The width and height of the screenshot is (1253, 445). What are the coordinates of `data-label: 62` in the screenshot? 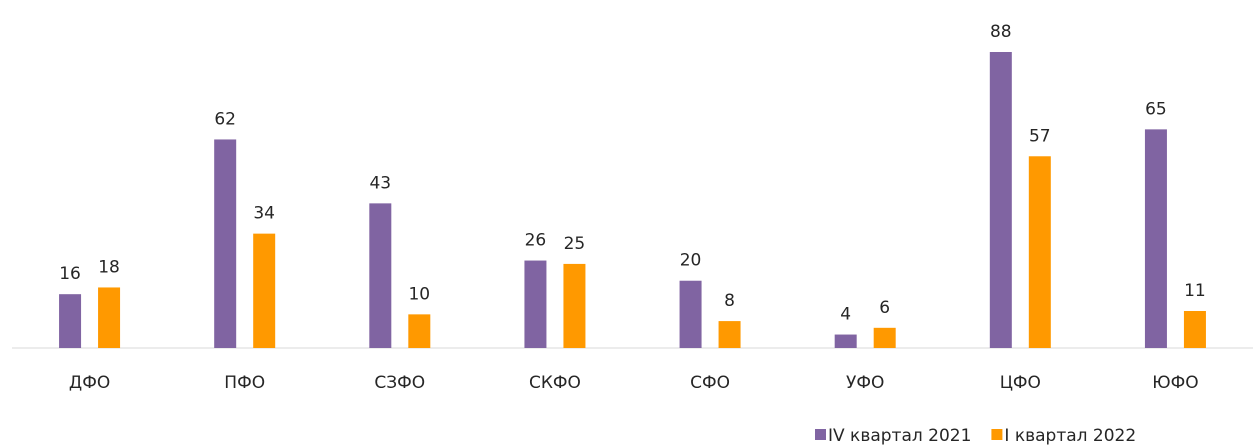 It's located at (225, 119).